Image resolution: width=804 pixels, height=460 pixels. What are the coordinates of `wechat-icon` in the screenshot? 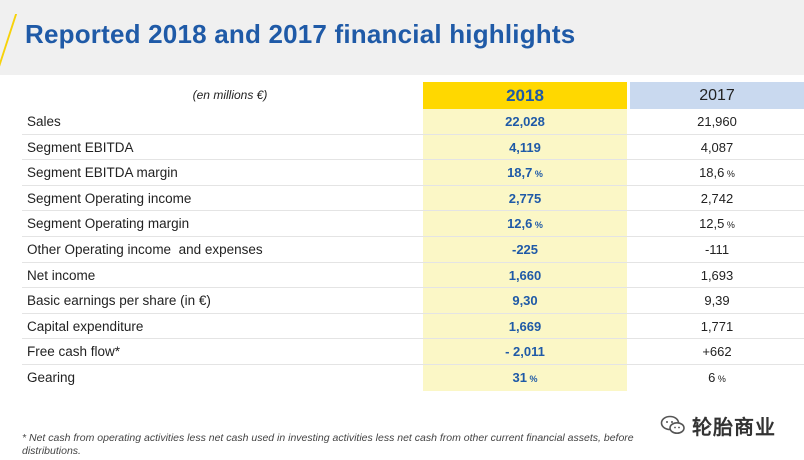 It's located at (672, 424).